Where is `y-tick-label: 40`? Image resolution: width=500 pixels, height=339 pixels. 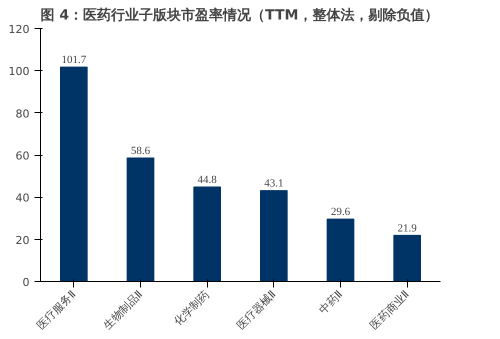
y-tick-label: 40 is located at coordinates (23, 198).